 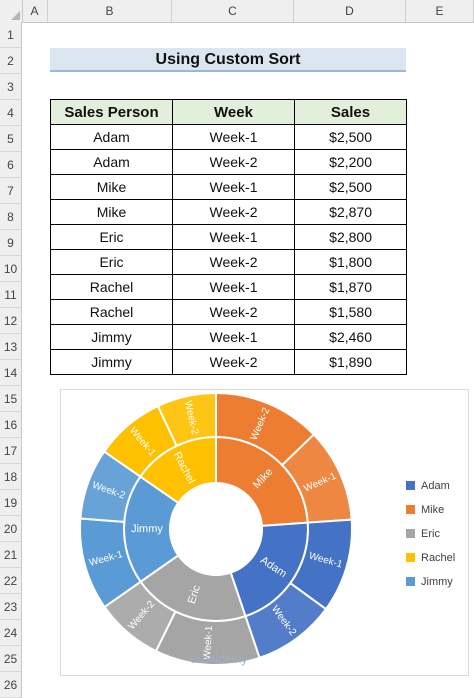 What do you see at coordinates (11, 269) in the screenshot?
I see `row-header: 10` at bounding box center [11, 269].